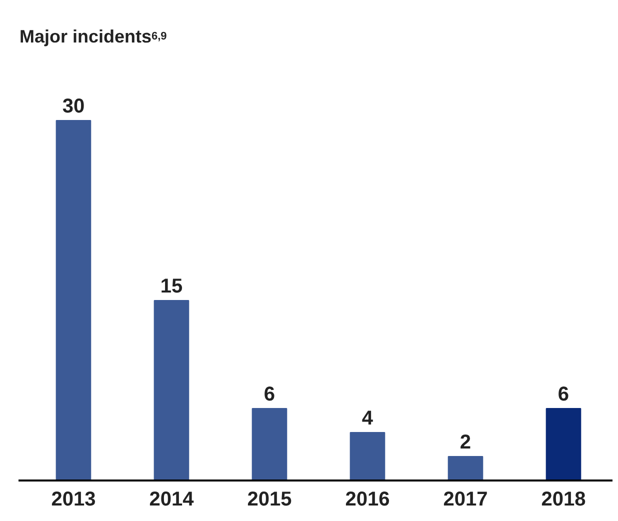  I want to click on data-label: 2, so click(466, 443).